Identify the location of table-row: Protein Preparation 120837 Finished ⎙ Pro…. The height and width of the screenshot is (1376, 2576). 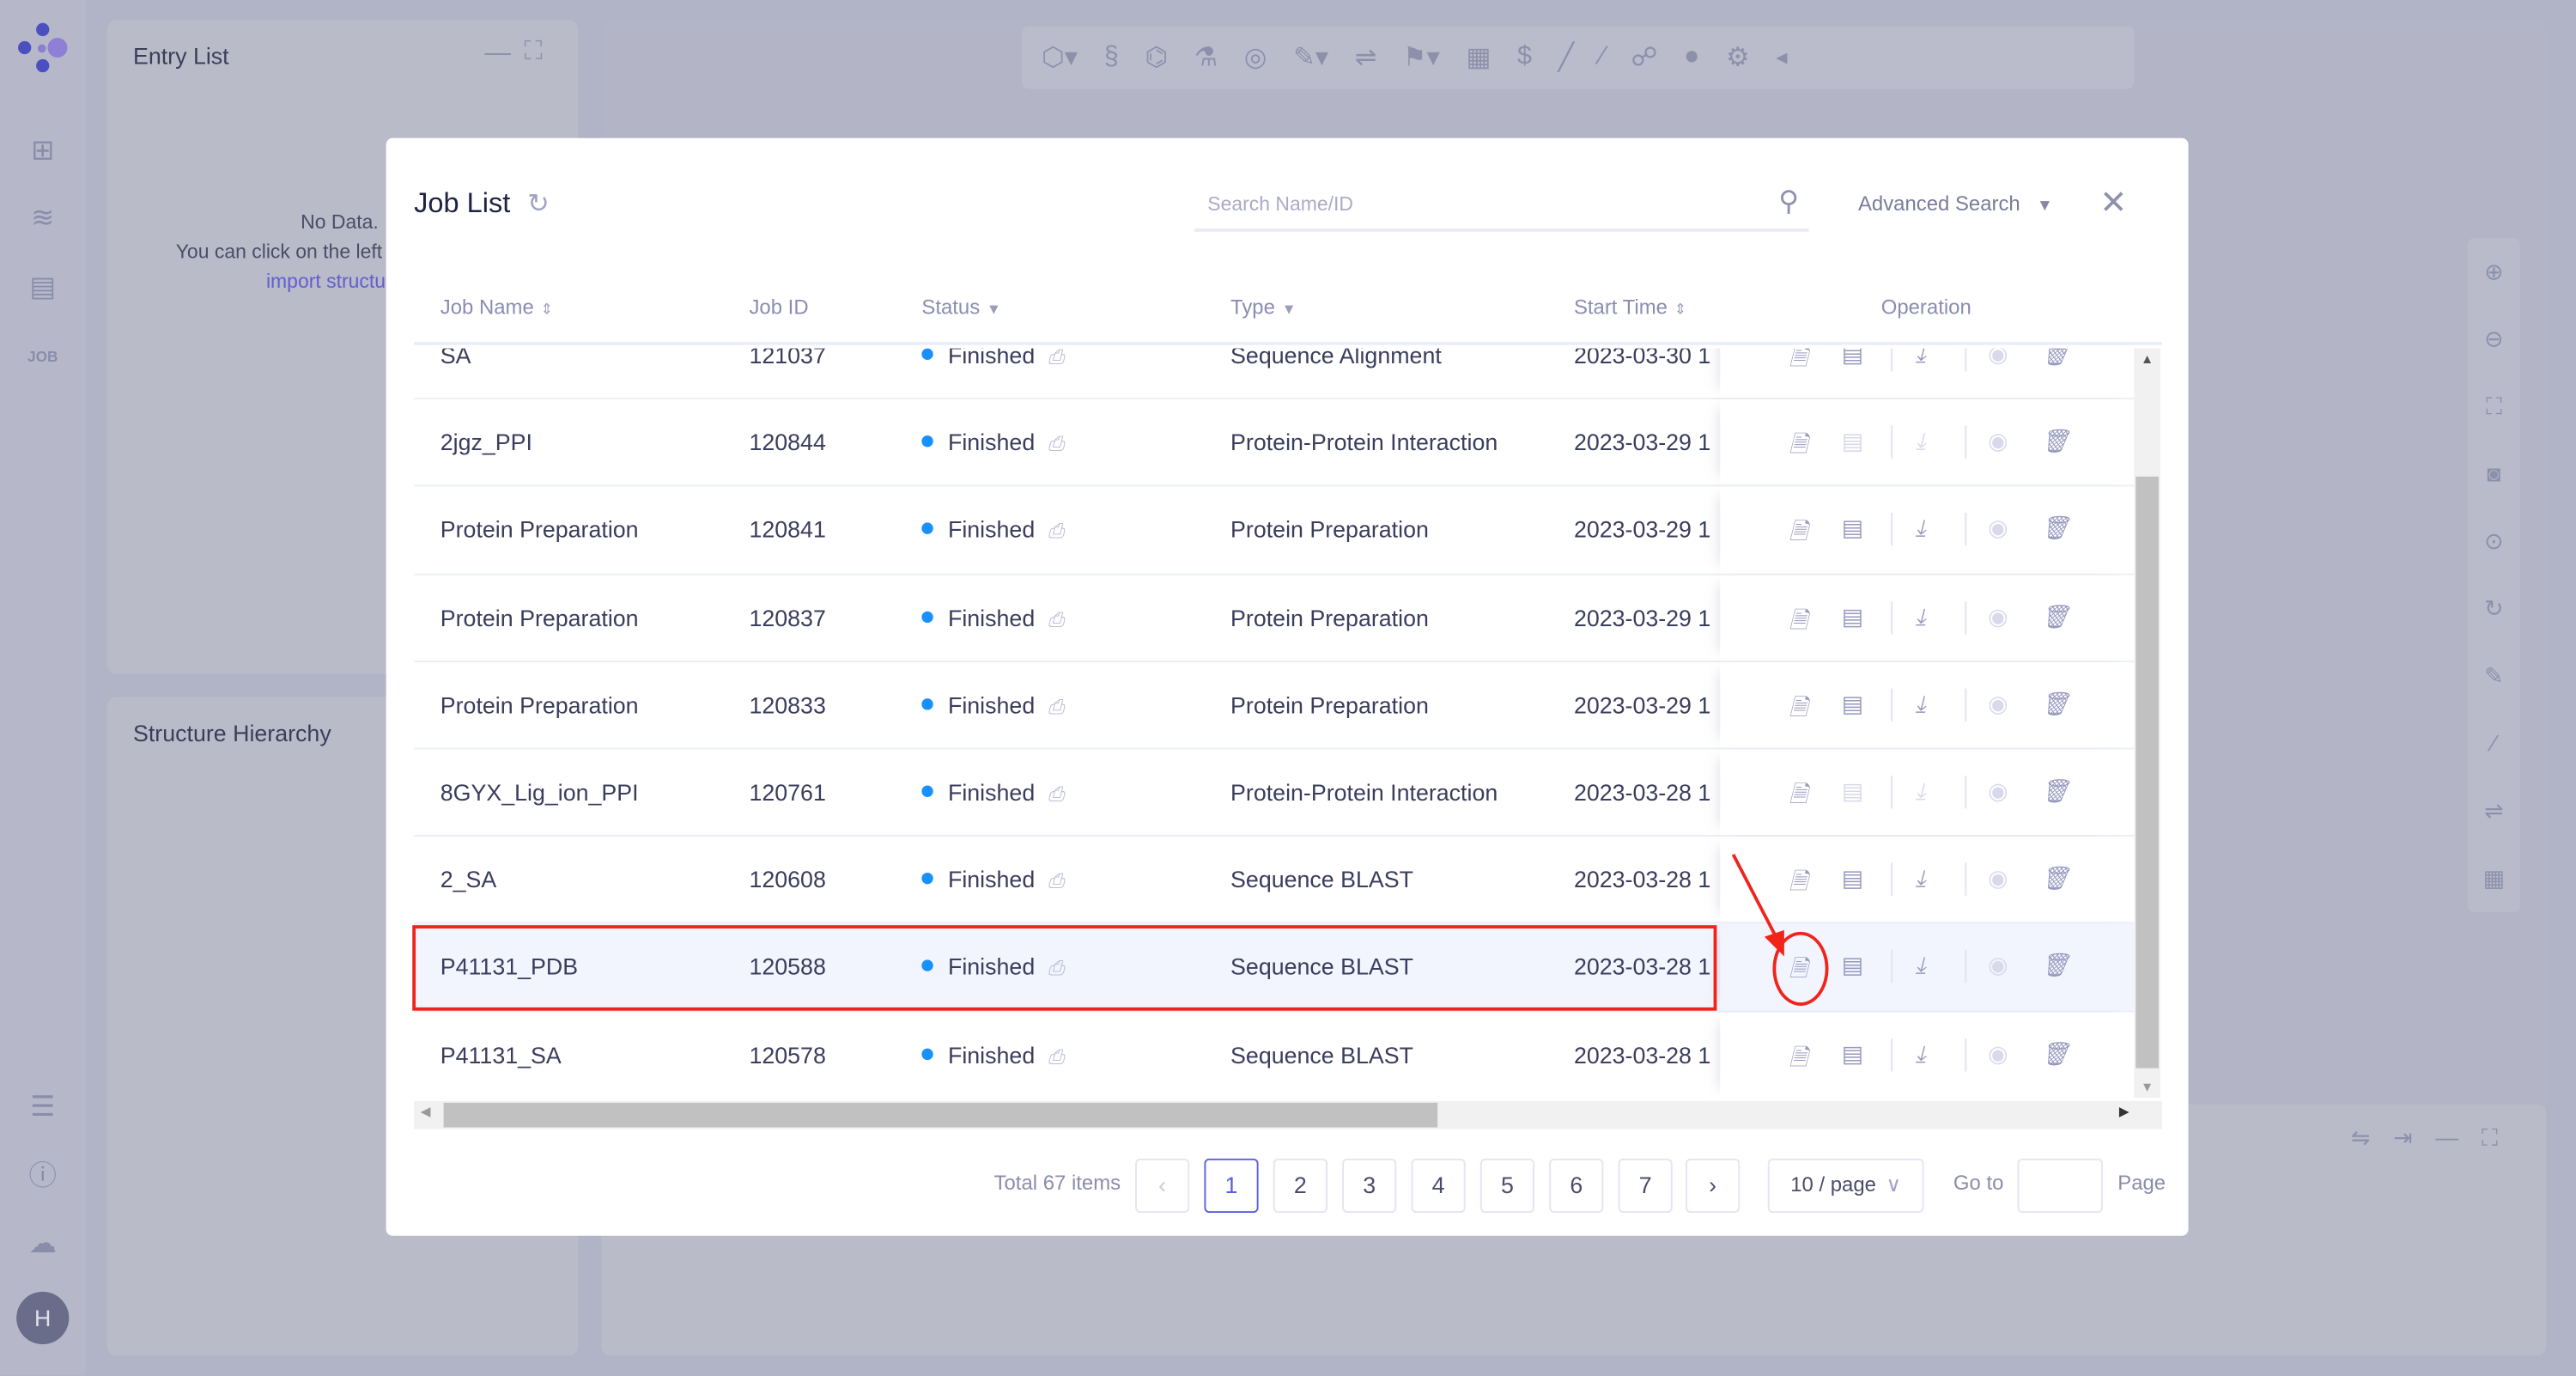
(1274, 618).